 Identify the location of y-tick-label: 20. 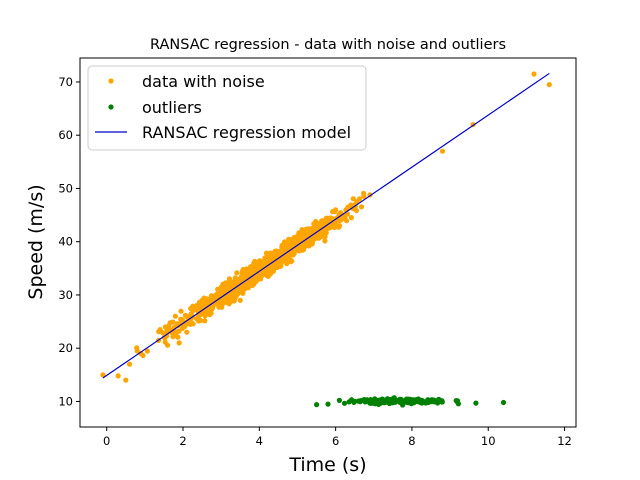
(65, 348).